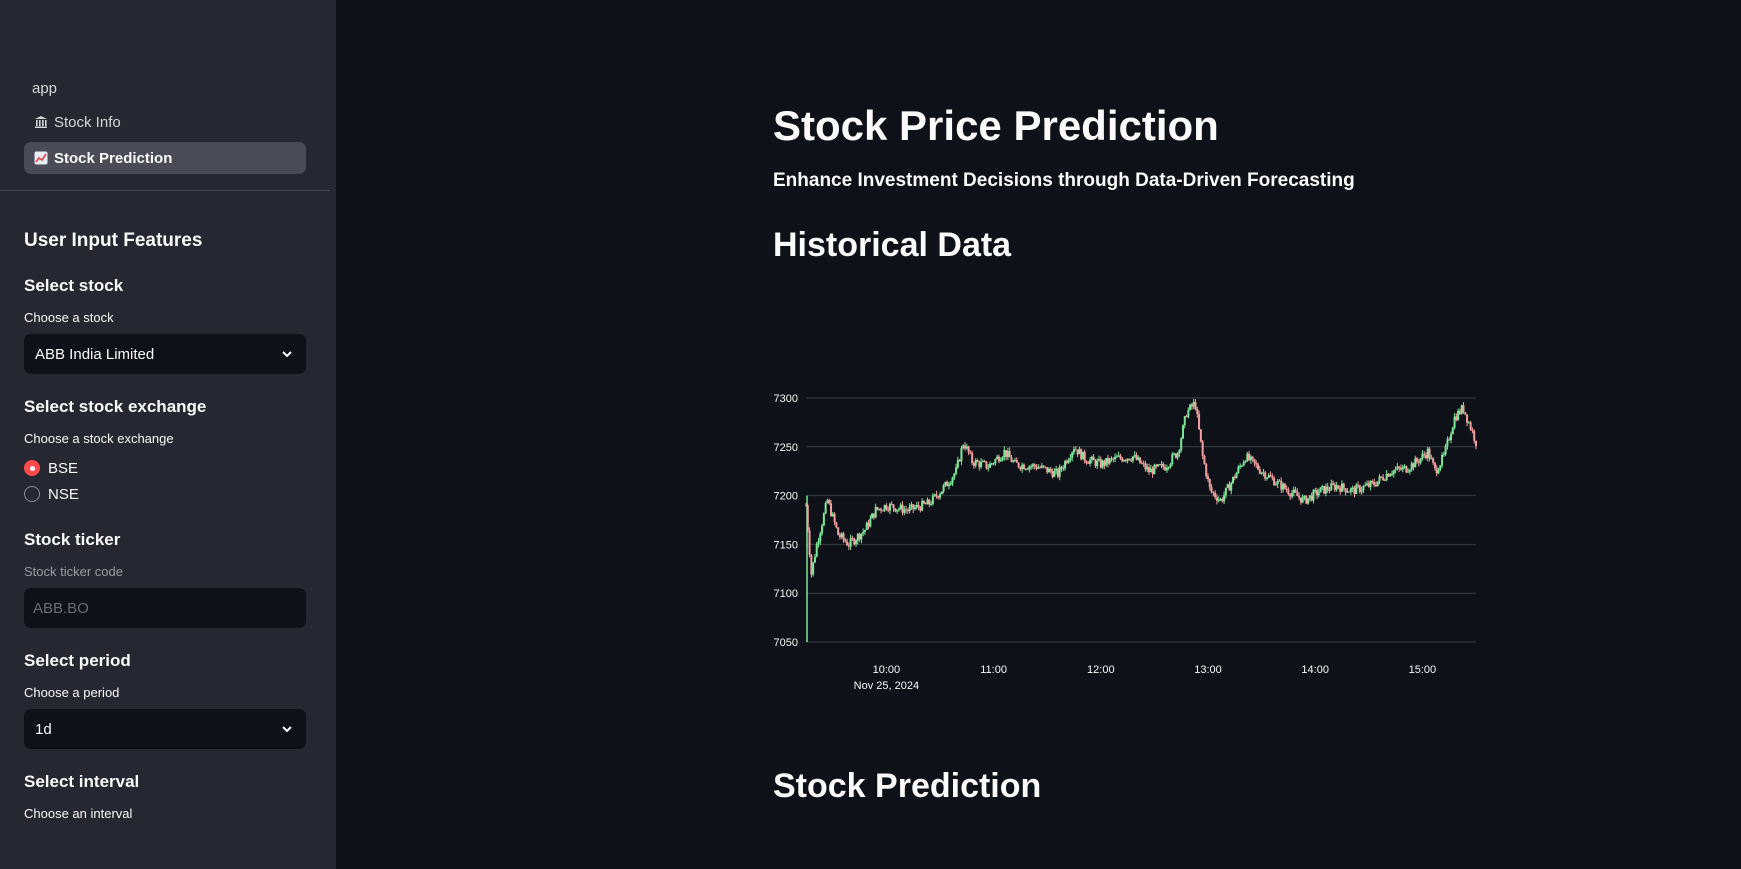 The height and width of the screenshot is (869, 1741). What do you see at coordinates (165, 468) in the screenshot?
I see `radio-bse: BSE` at bounding box center [165, 468].